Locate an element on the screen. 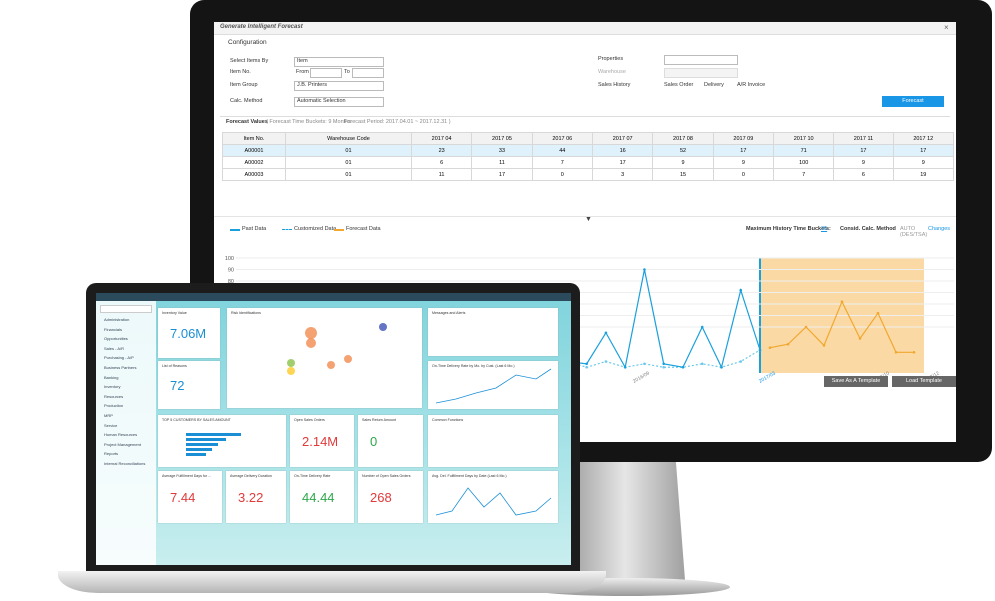  table-cell: 6 is located at coordinates (863, 174).